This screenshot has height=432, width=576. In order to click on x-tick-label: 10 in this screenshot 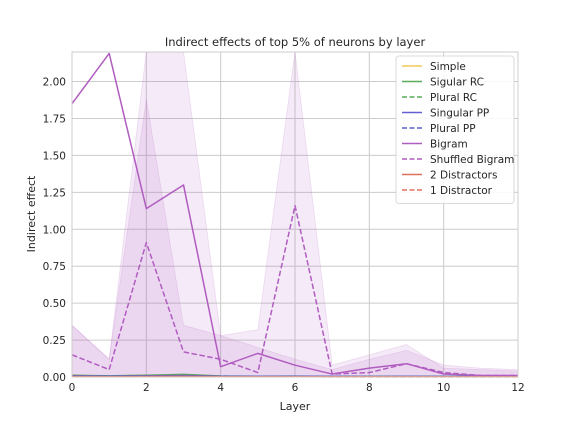, I will do `click(443, 388)`.